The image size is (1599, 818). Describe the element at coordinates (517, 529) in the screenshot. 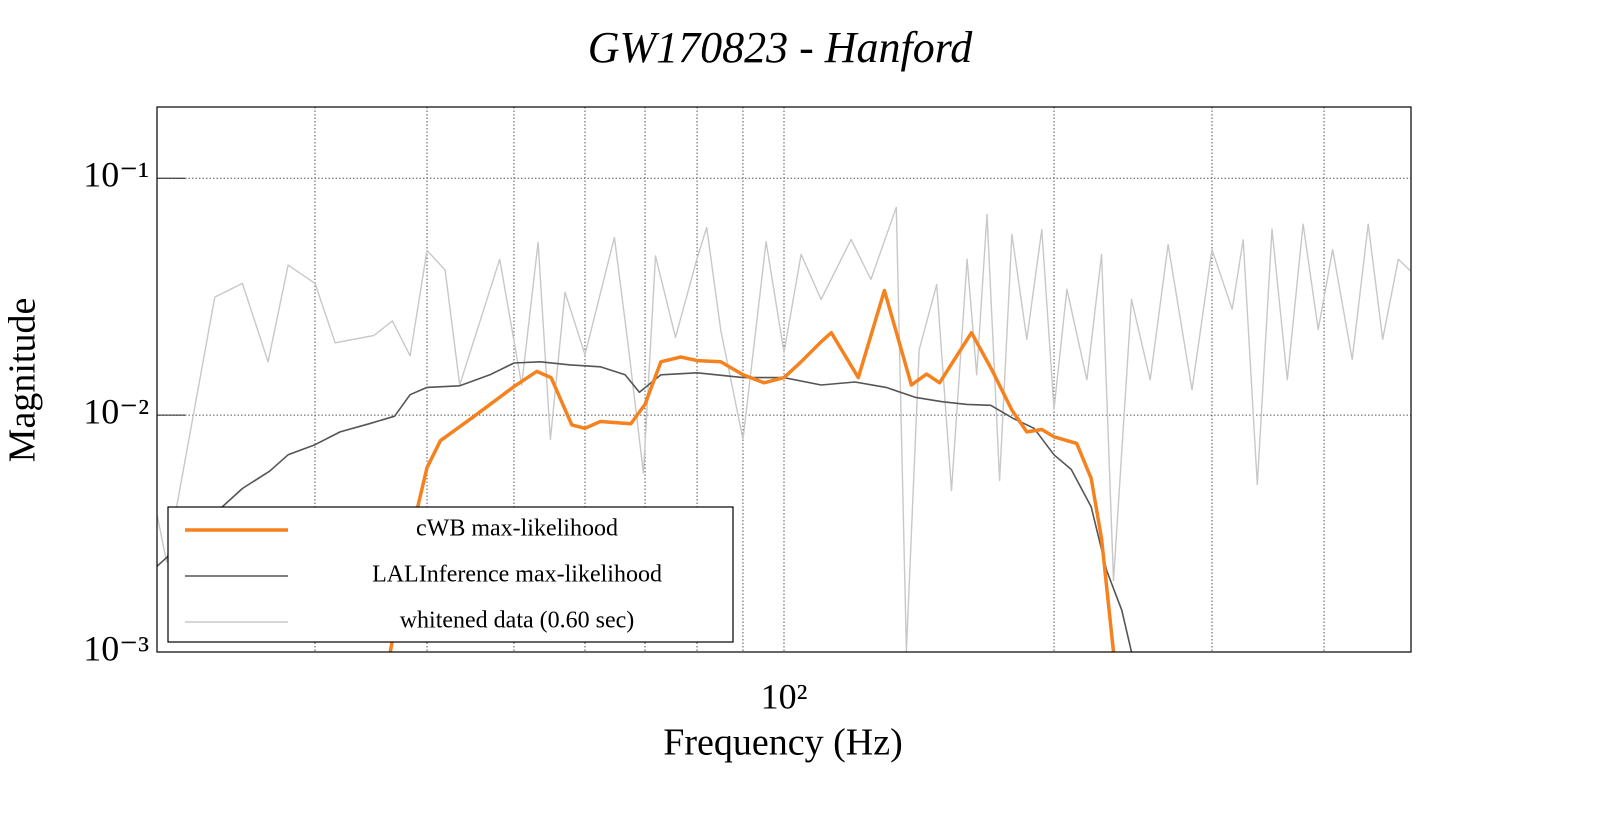

I see `legend-label: cWB max-likelihood` at that location.